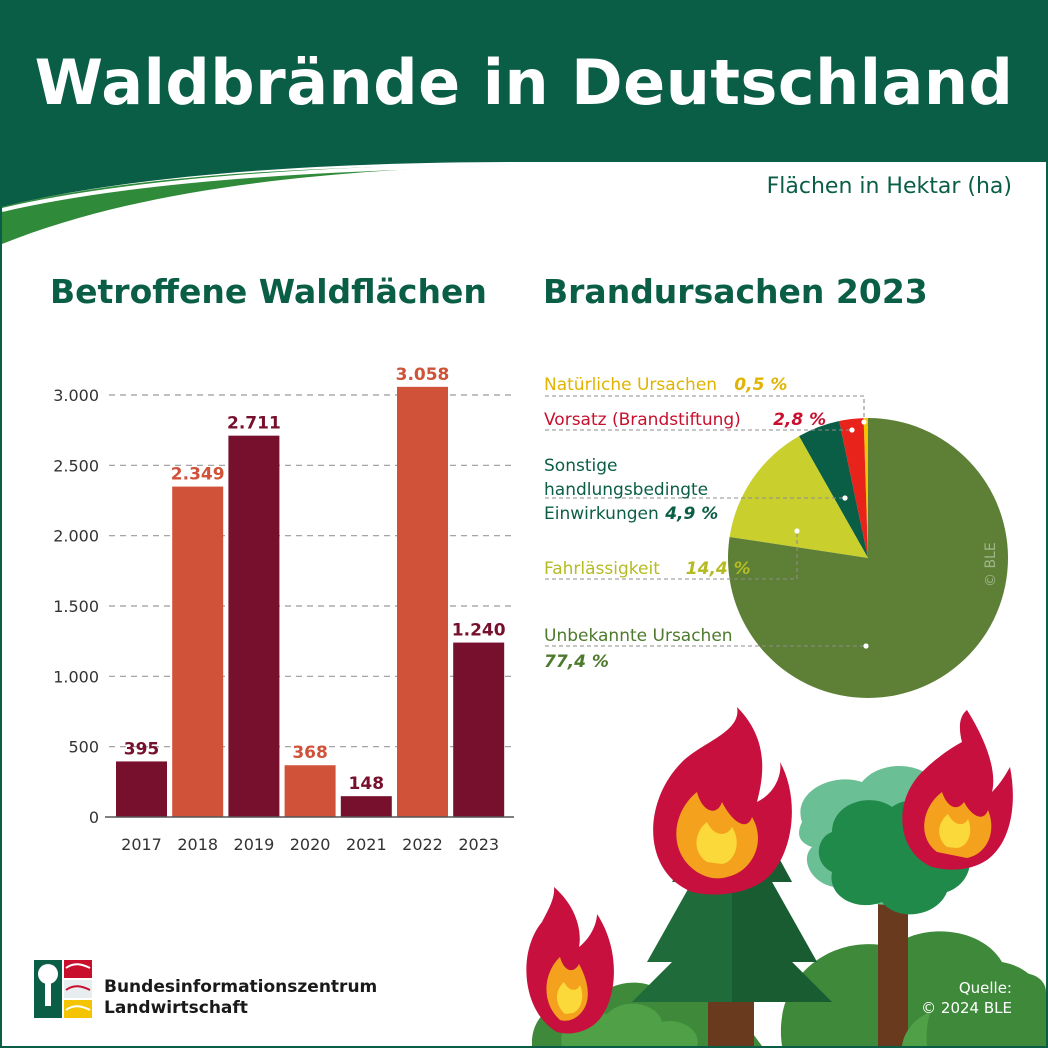 The width and height of the screenshot is (1048, 1048). I want to click on page-title: Waldbrände in Deutschland, so click(524, 82).